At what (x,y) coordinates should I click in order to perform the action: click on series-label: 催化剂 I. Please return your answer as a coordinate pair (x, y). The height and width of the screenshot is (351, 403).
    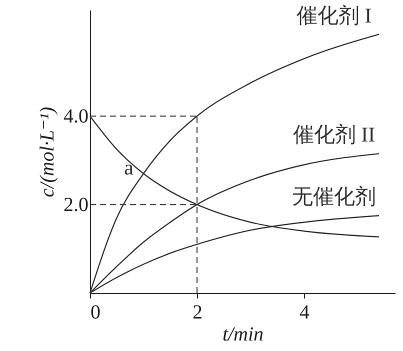
    Looking at the image, I should click on (334, 15).